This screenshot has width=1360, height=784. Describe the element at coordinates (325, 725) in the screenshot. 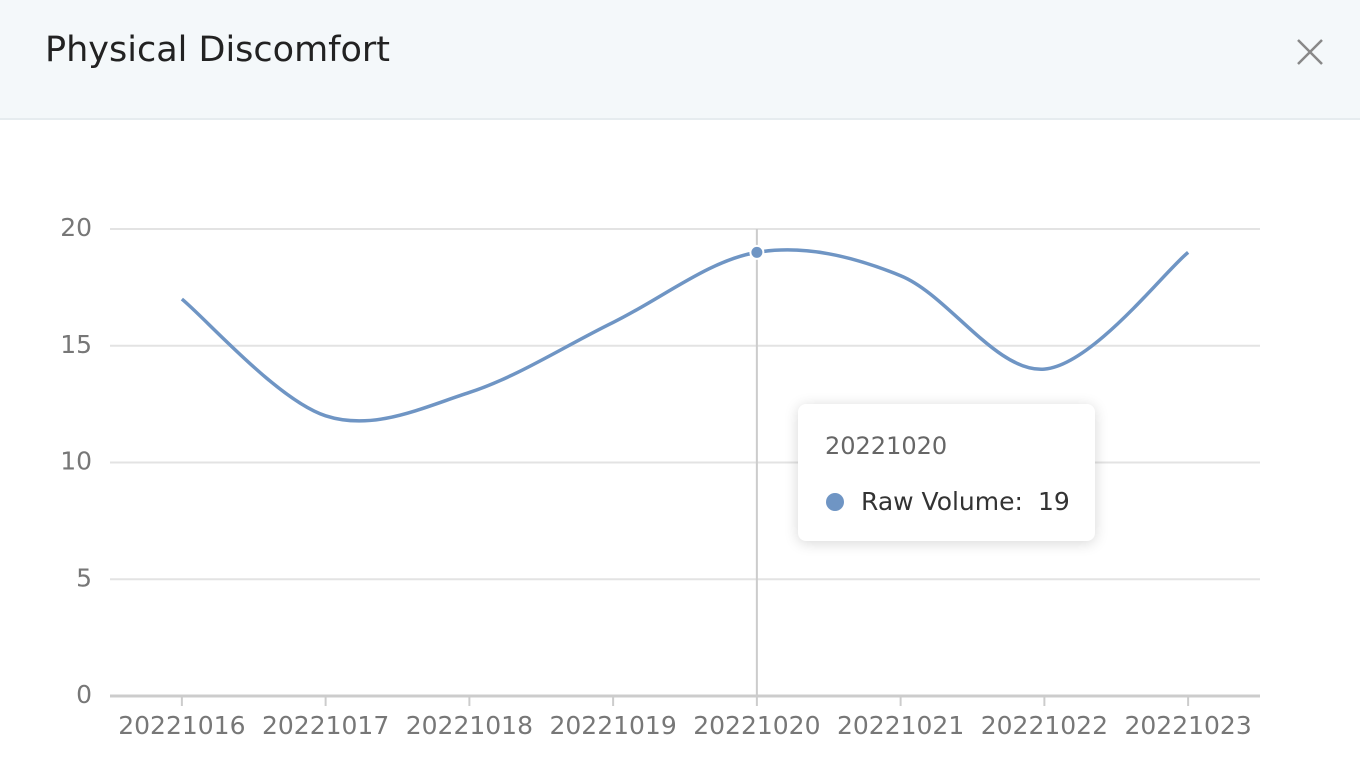

I see `x-tick-label: 20221017` at that location.